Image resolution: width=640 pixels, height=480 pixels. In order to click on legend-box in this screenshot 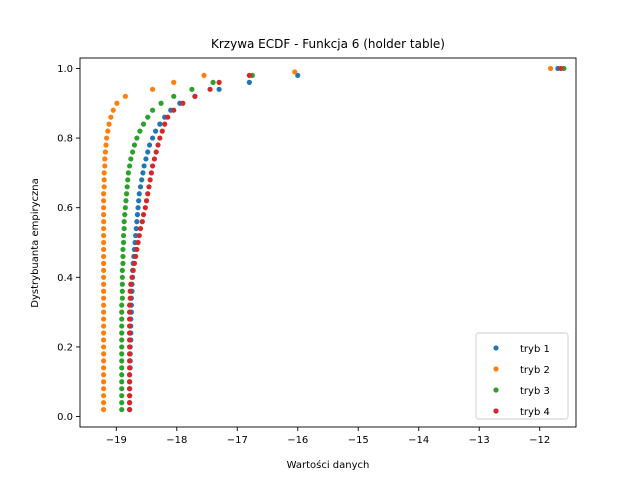, I will do `click(522, 376)`.